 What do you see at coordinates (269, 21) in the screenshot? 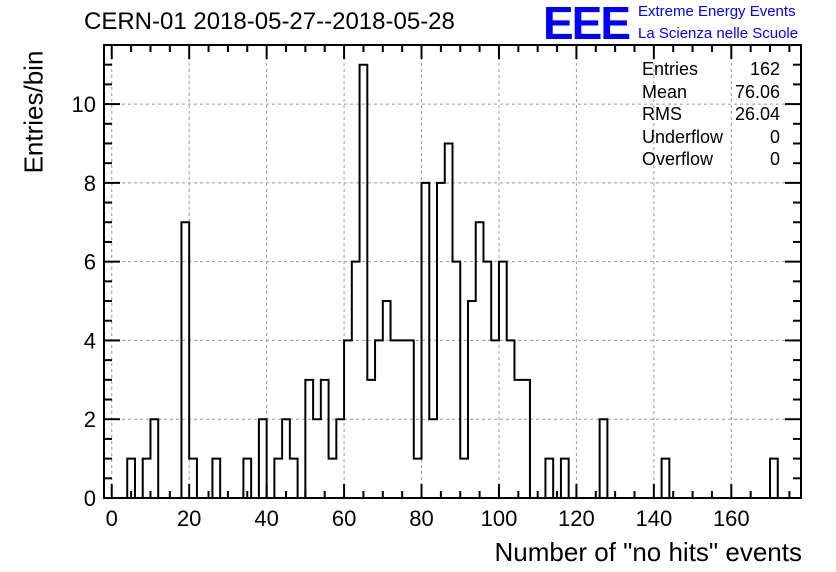
I see `chart-title: CERN-01 2018-05-27--2018-05-28` at bounding box center [269, 21].